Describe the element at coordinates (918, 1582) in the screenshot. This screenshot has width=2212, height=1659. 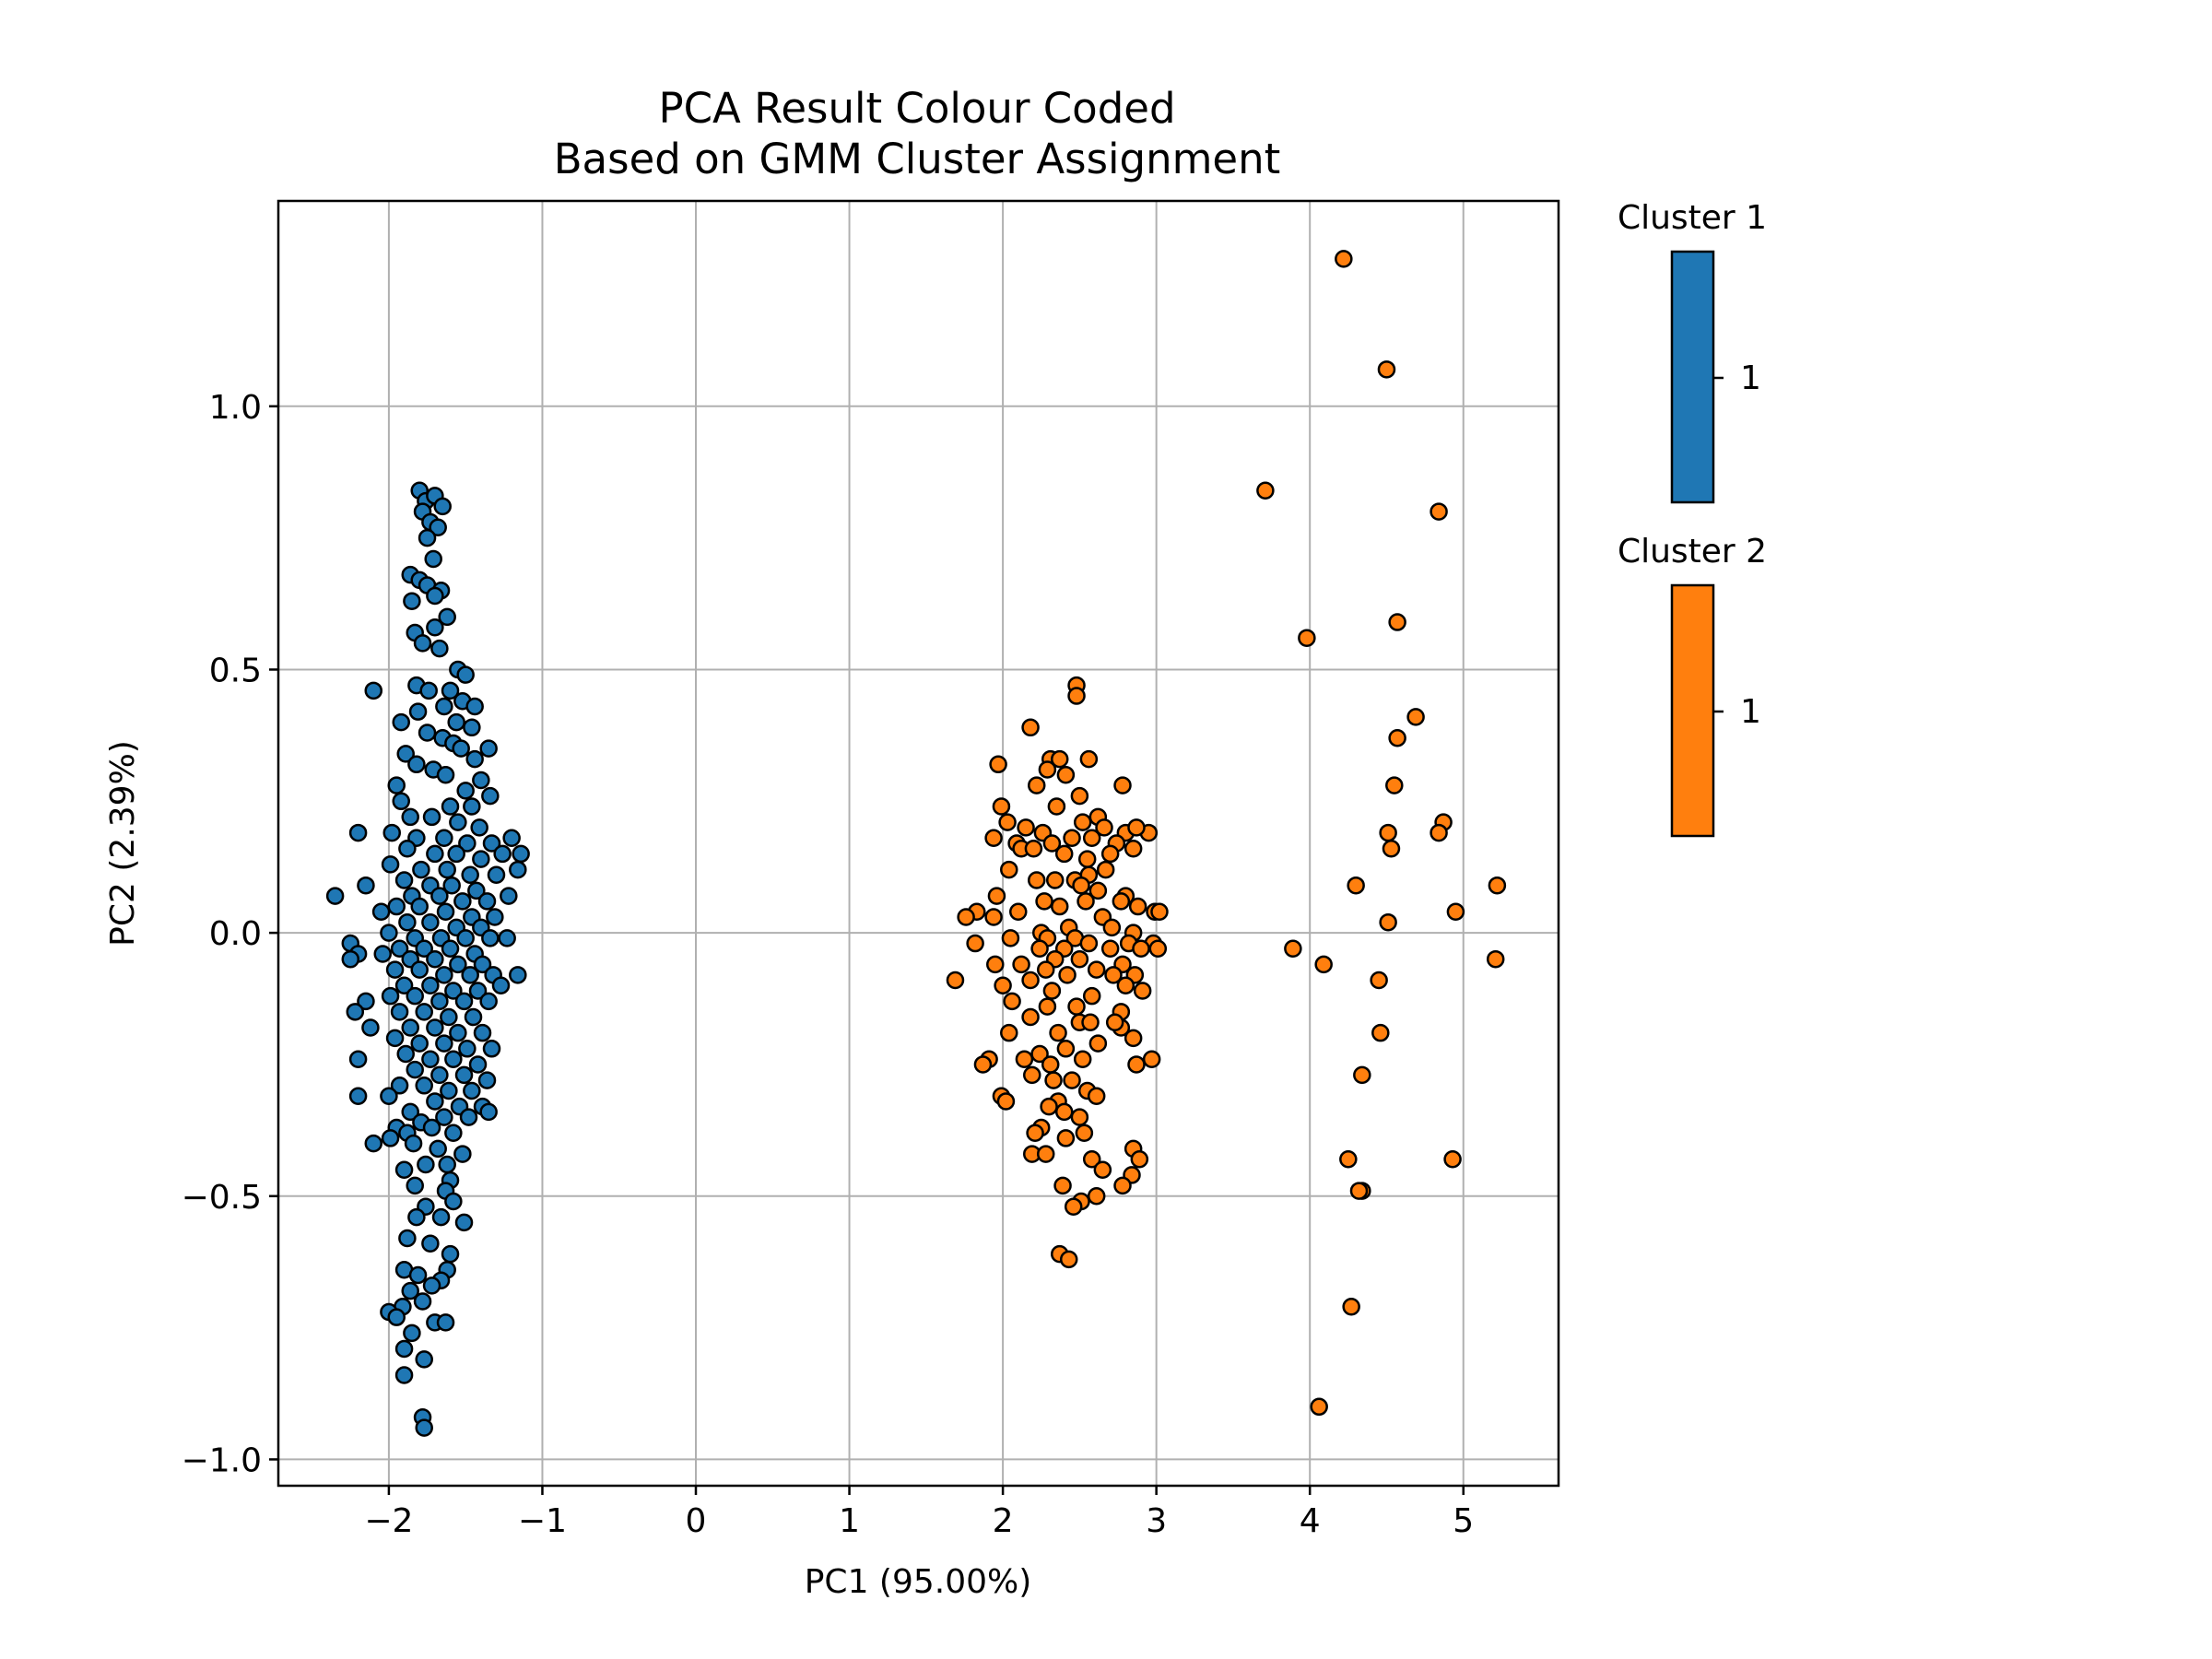
I see `x-axis-label: PC1 (95.00%)` at that location.